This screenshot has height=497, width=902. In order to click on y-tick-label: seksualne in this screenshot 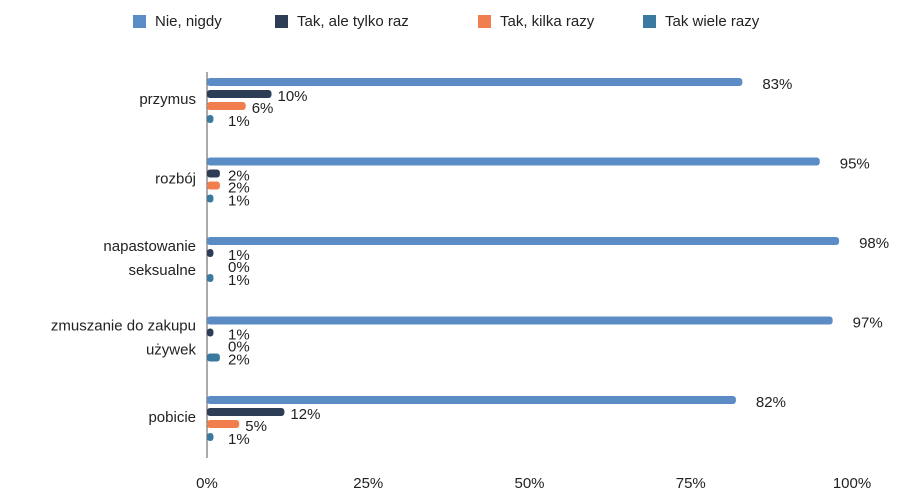, I will do `click(162, 270)`.